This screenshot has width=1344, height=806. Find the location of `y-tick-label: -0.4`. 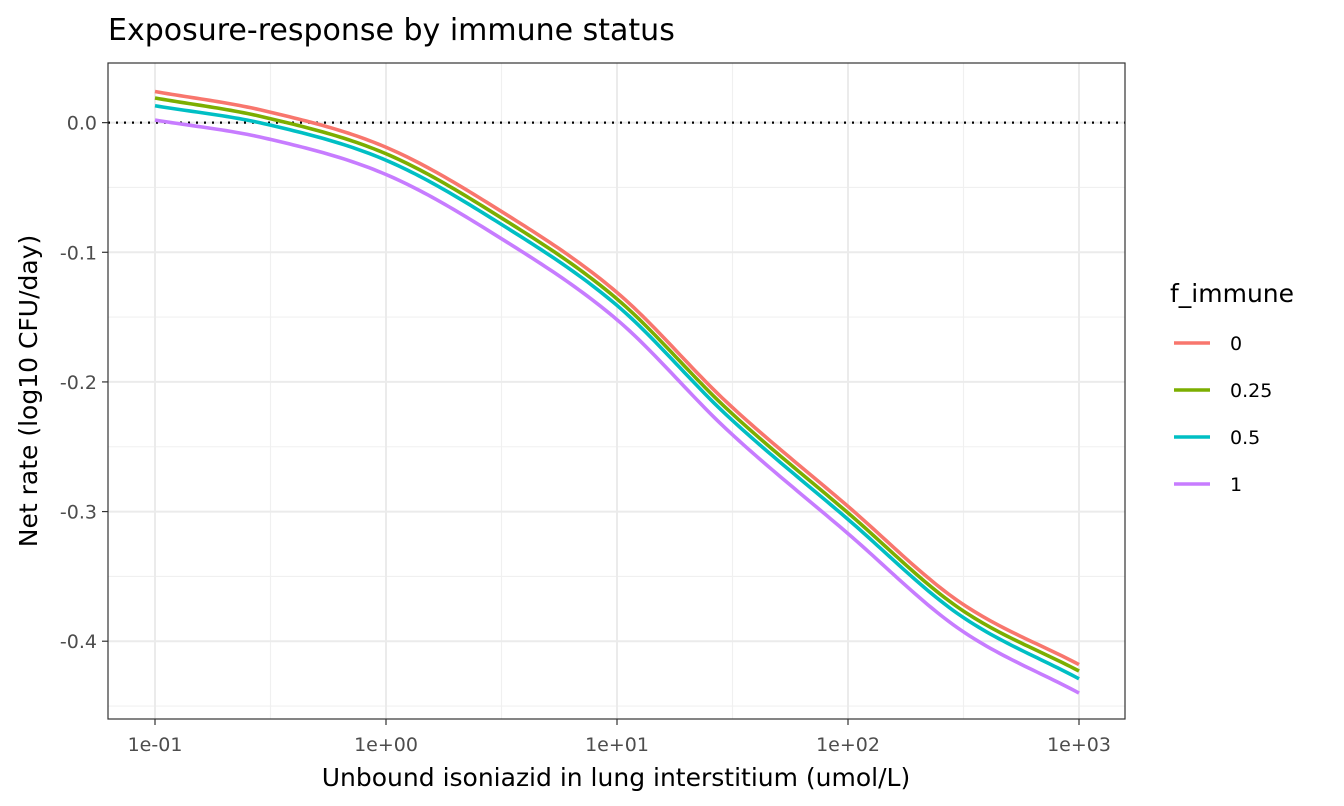

y-tick-label: -0.4 is located at coordinates (78, 642).